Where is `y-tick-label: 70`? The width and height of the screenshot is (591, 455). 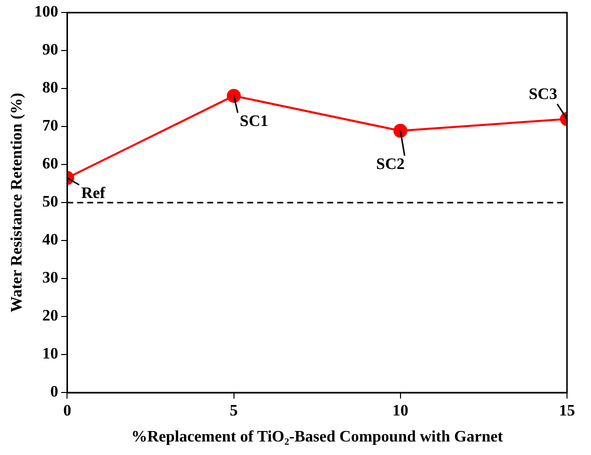 y-tick-label: 70 is located at coordinates (50, 126).